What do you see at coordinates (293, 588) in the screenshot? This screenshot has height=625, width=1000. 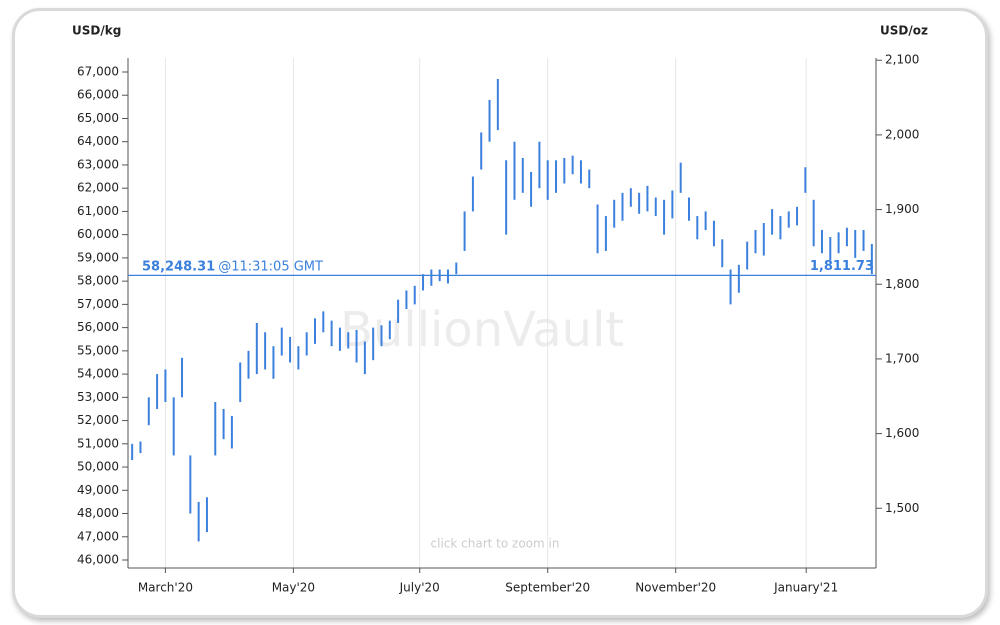 I see `x-tick-label: May'20` at bounding box center [293, 588].